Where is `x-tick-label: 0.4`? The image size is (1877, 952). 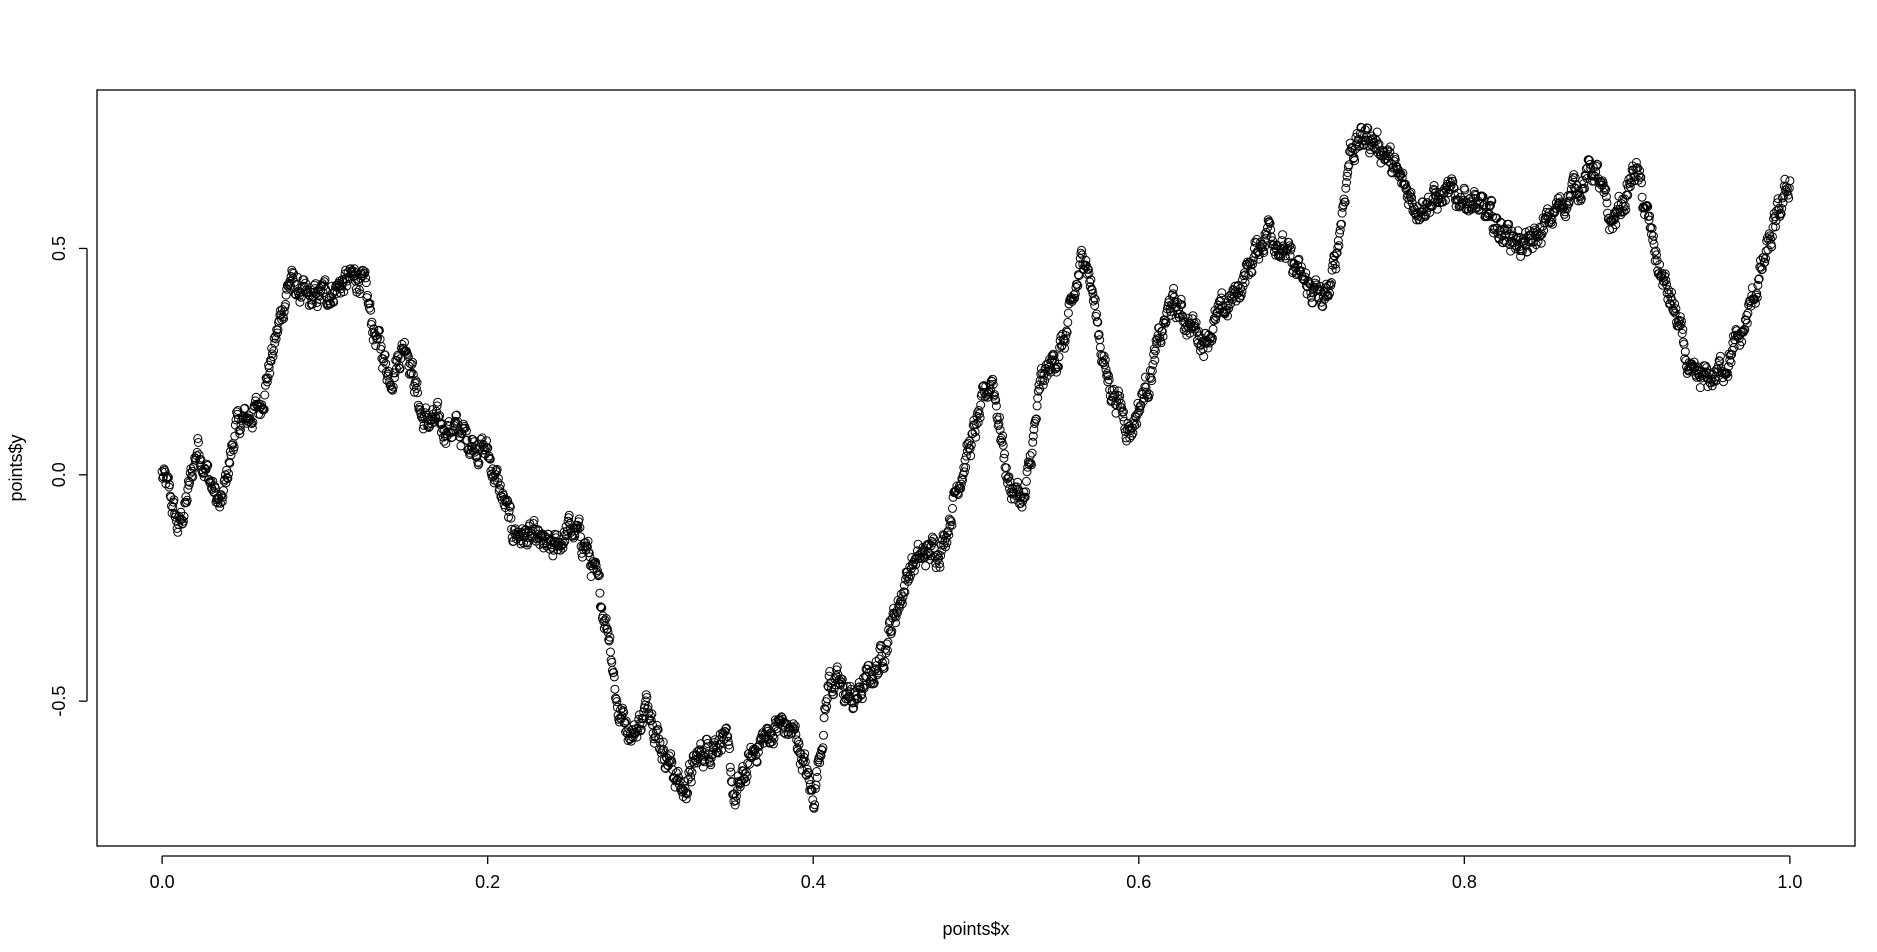 x-tick-label: 0.4 is located at coordinates (813, 882).